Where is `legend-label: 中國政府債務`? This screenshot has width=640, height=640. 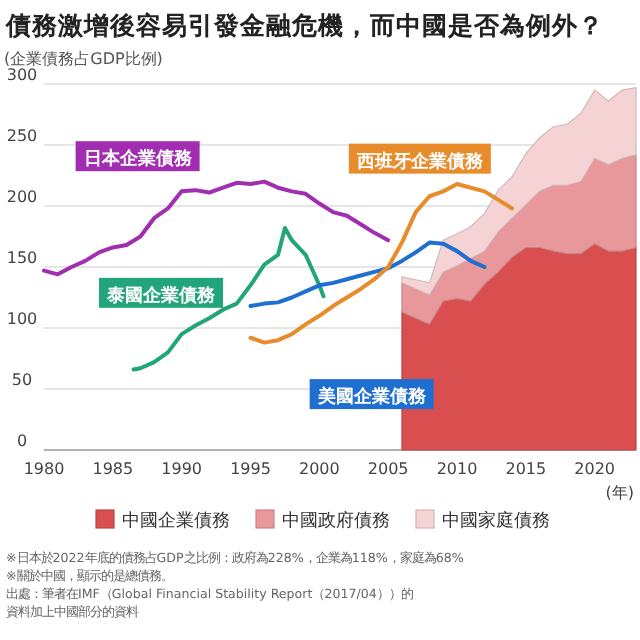
legend-label: 中國政府債務 is located at coordinates (336, 521).